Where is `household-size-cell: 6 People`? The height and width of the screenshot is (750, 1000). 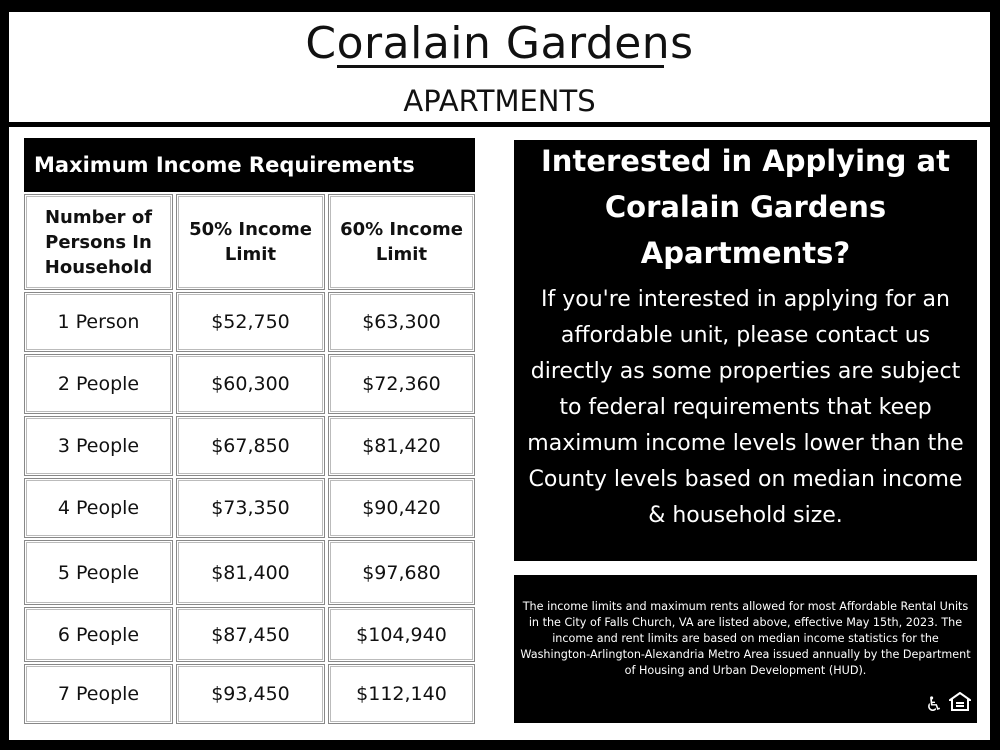
household-size-cell: 6 People is located at coordinates (98, 634).